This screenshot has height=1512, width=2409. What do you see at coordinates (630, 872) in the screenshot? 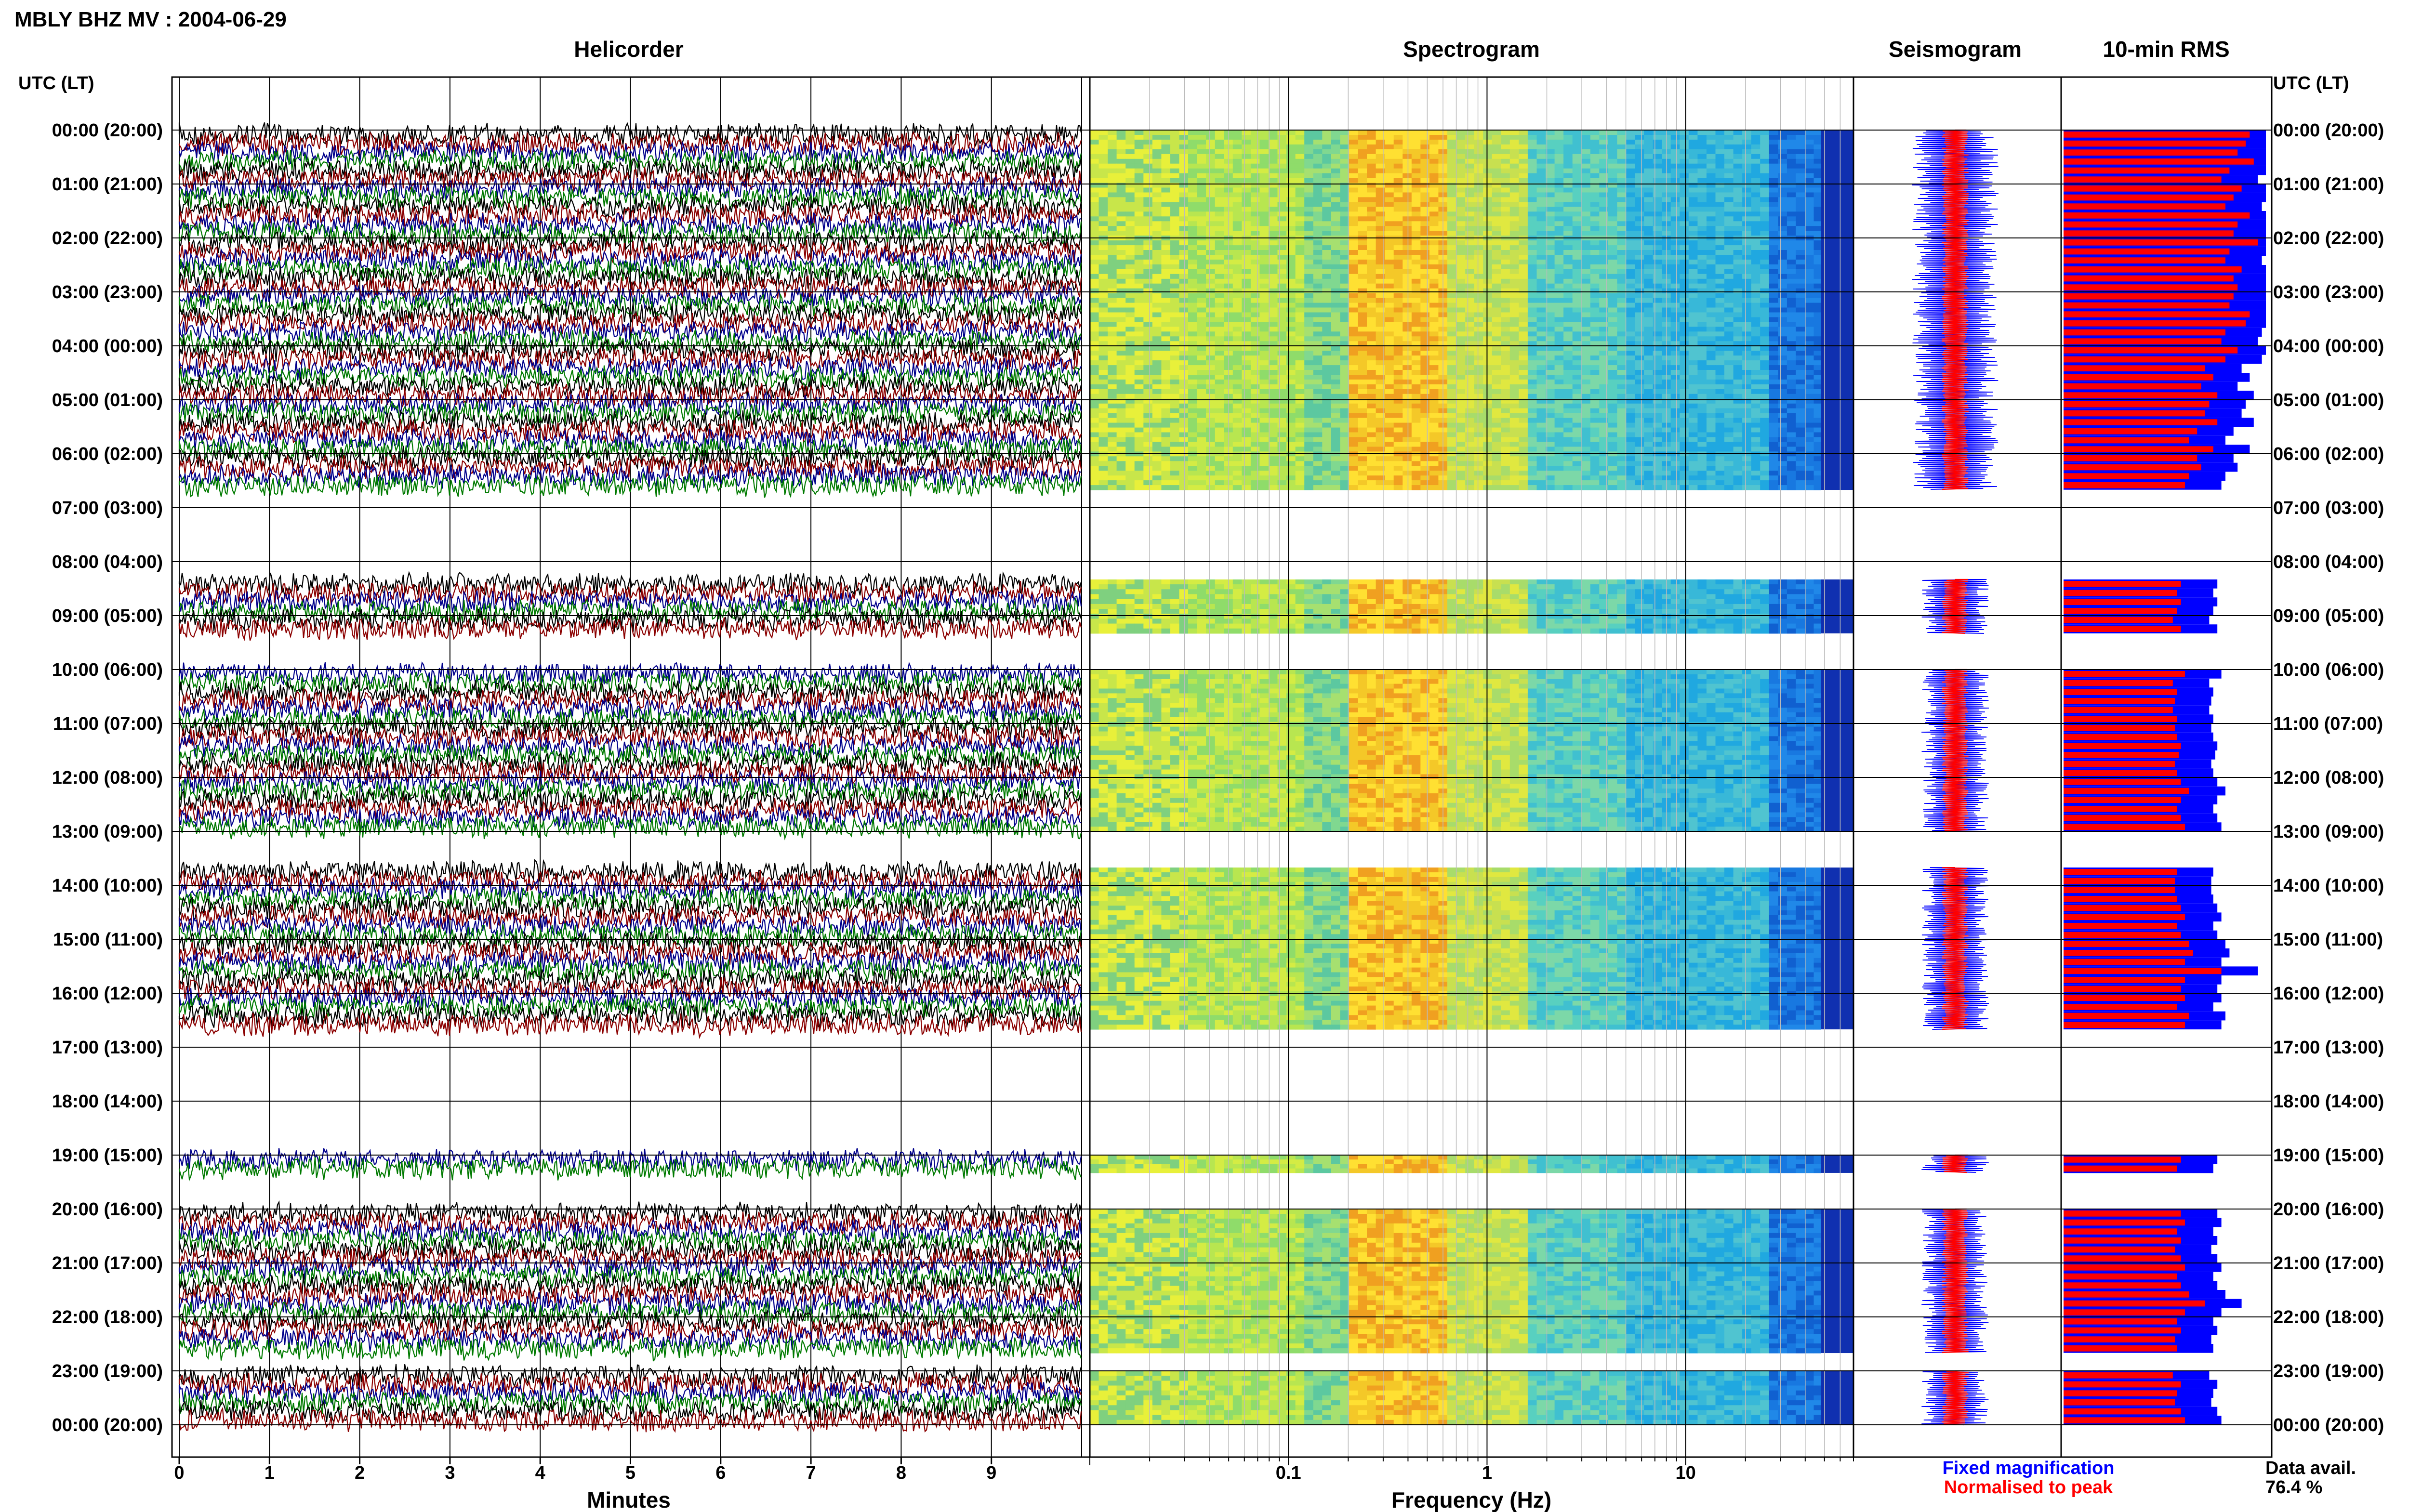
I see `helicorder-row-trace` at bounding box center [630, 872].